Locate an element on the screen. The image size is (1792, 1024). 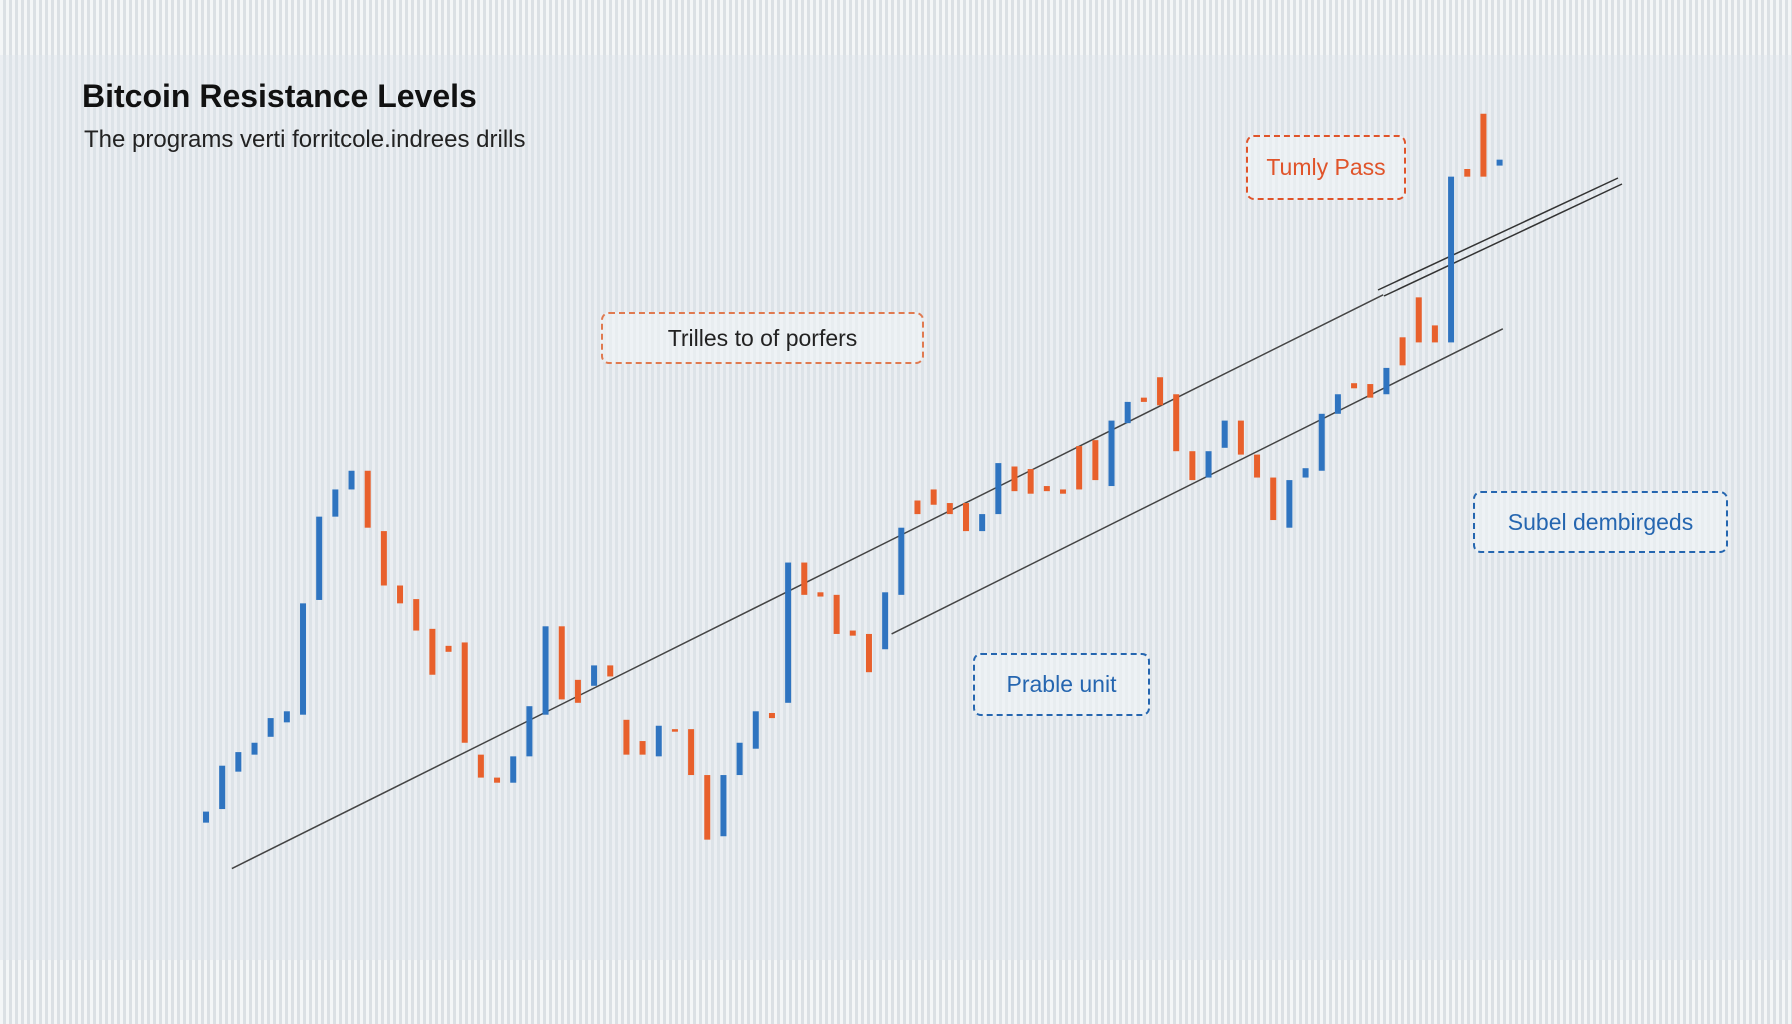
chart-title: Bitcoin Resistance Levels is located at coordinates (279, 96).